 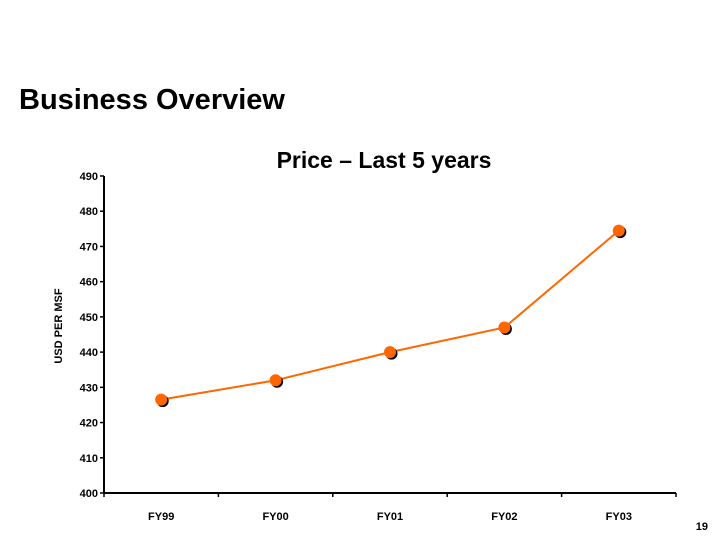 What do you see at coordinates (701, 527) in the screenshot?
I see `page-number: 19` at bounding box center [701, 527].